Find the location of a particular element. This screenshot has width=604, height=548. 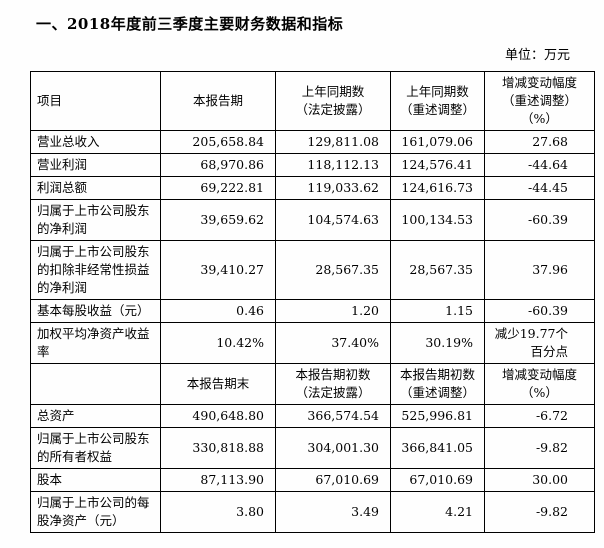

item-label-cell: 营业利润 is located at coordinates (95, 165).